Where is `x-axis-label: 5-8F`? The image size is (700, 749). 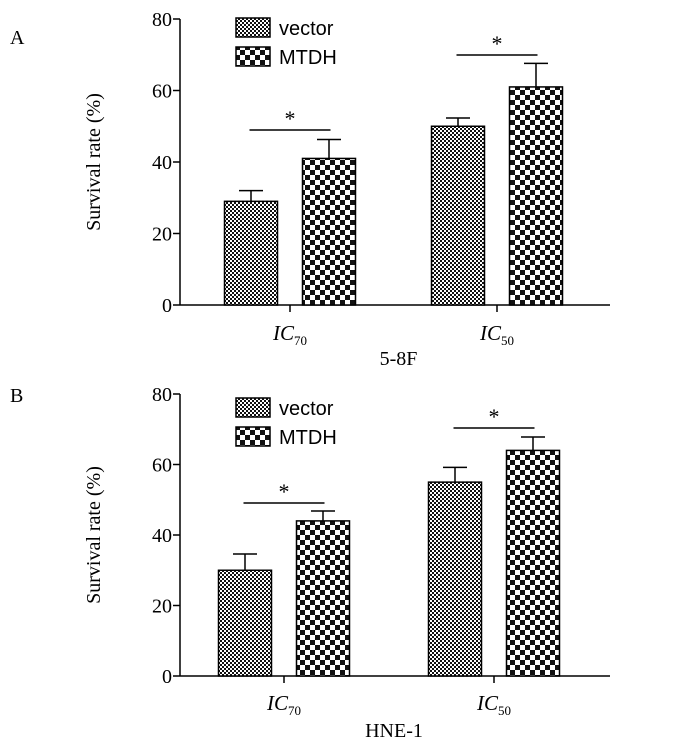 x-axis-label: 5-8F is located at coordinates (399, 359).